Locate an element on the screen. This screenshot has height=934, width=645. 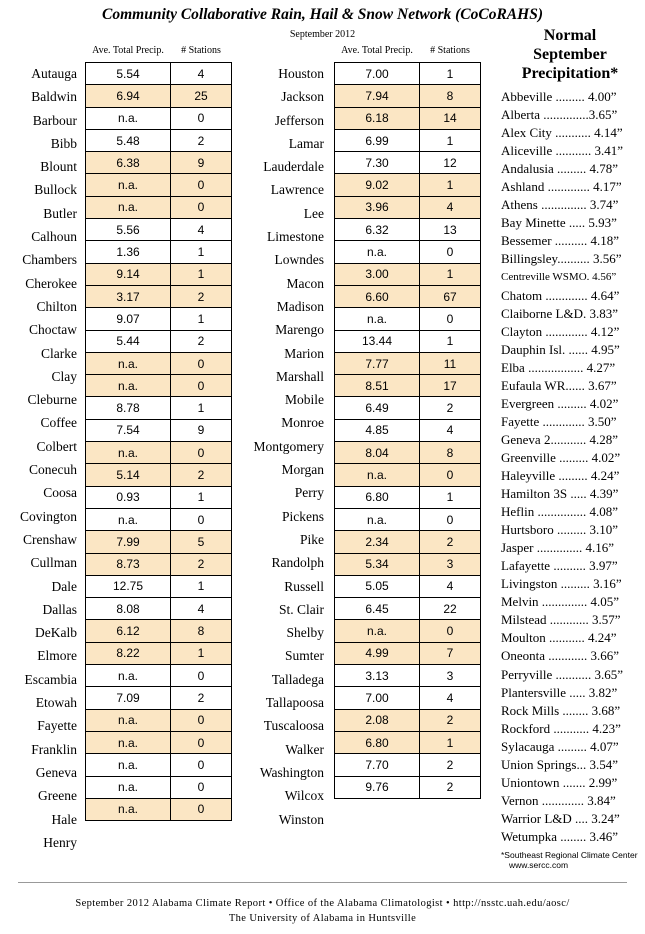
footer-line: The University of Alabama in Huntsville is located at coordinates (322, 918).